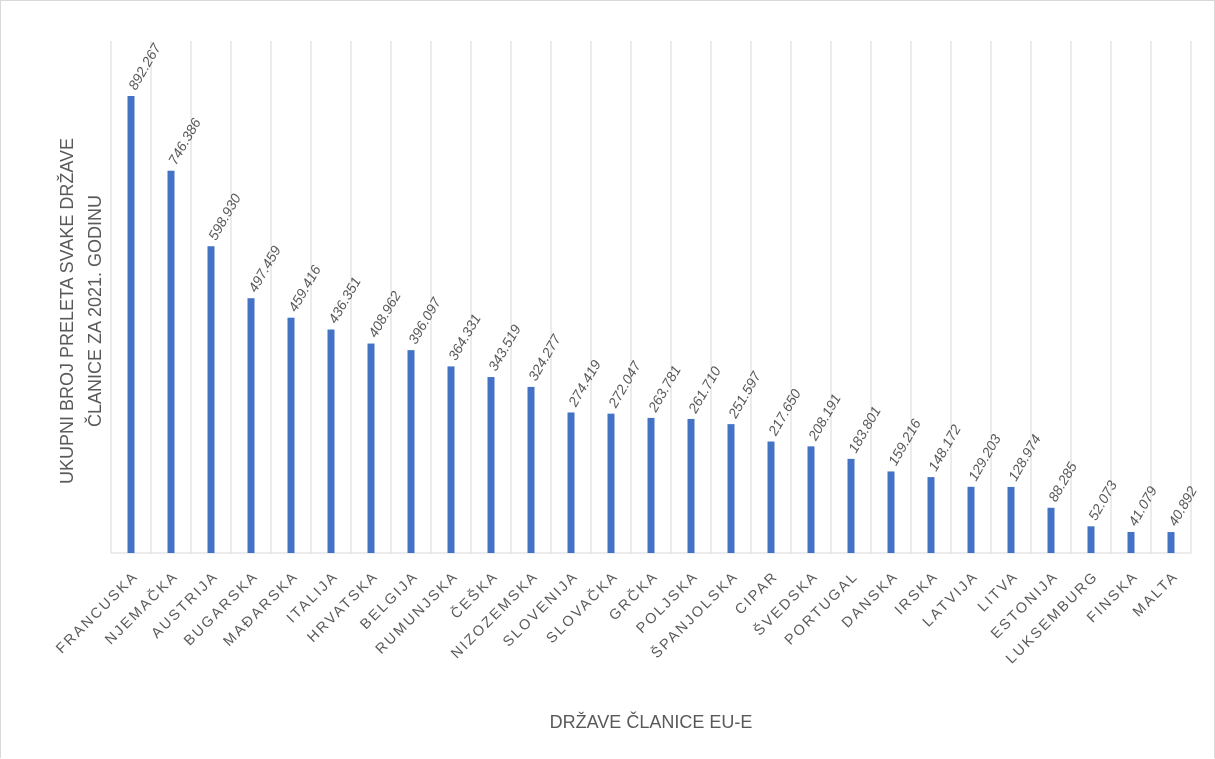  Describe the element at coordinates (224, 217) in the screenshot. I see `data-label: 598.930` at that location.